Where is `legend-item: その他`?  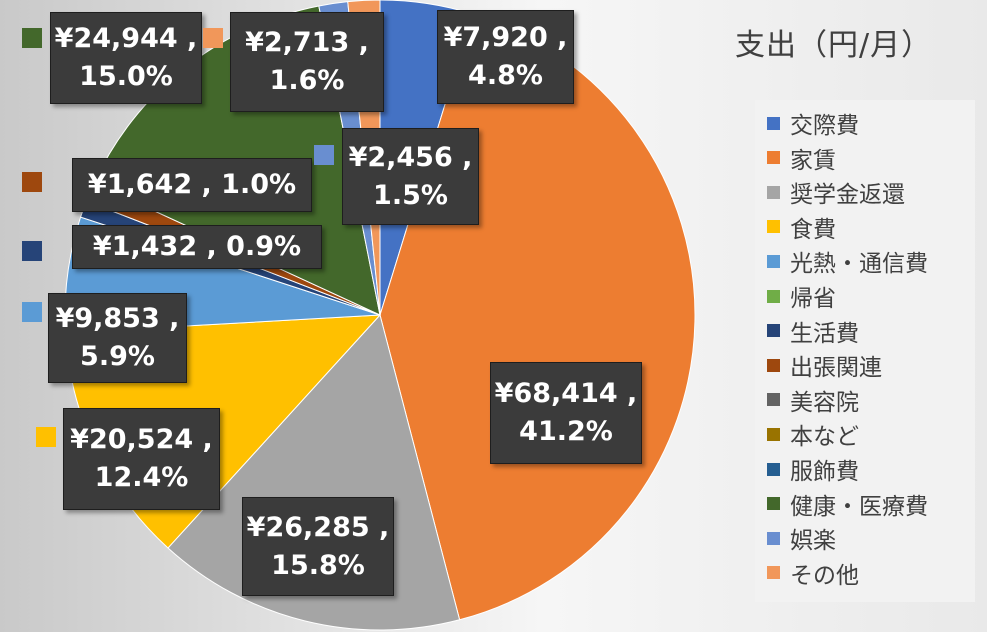
legend-item: その他 is located at coordinates (813, 573).